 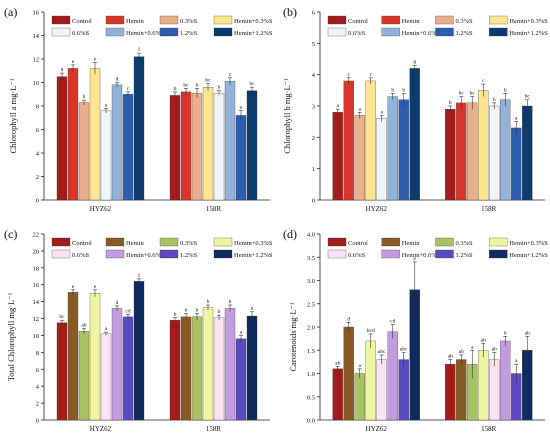 I want to click on significance-letter: f, so click(x=139, y=49).